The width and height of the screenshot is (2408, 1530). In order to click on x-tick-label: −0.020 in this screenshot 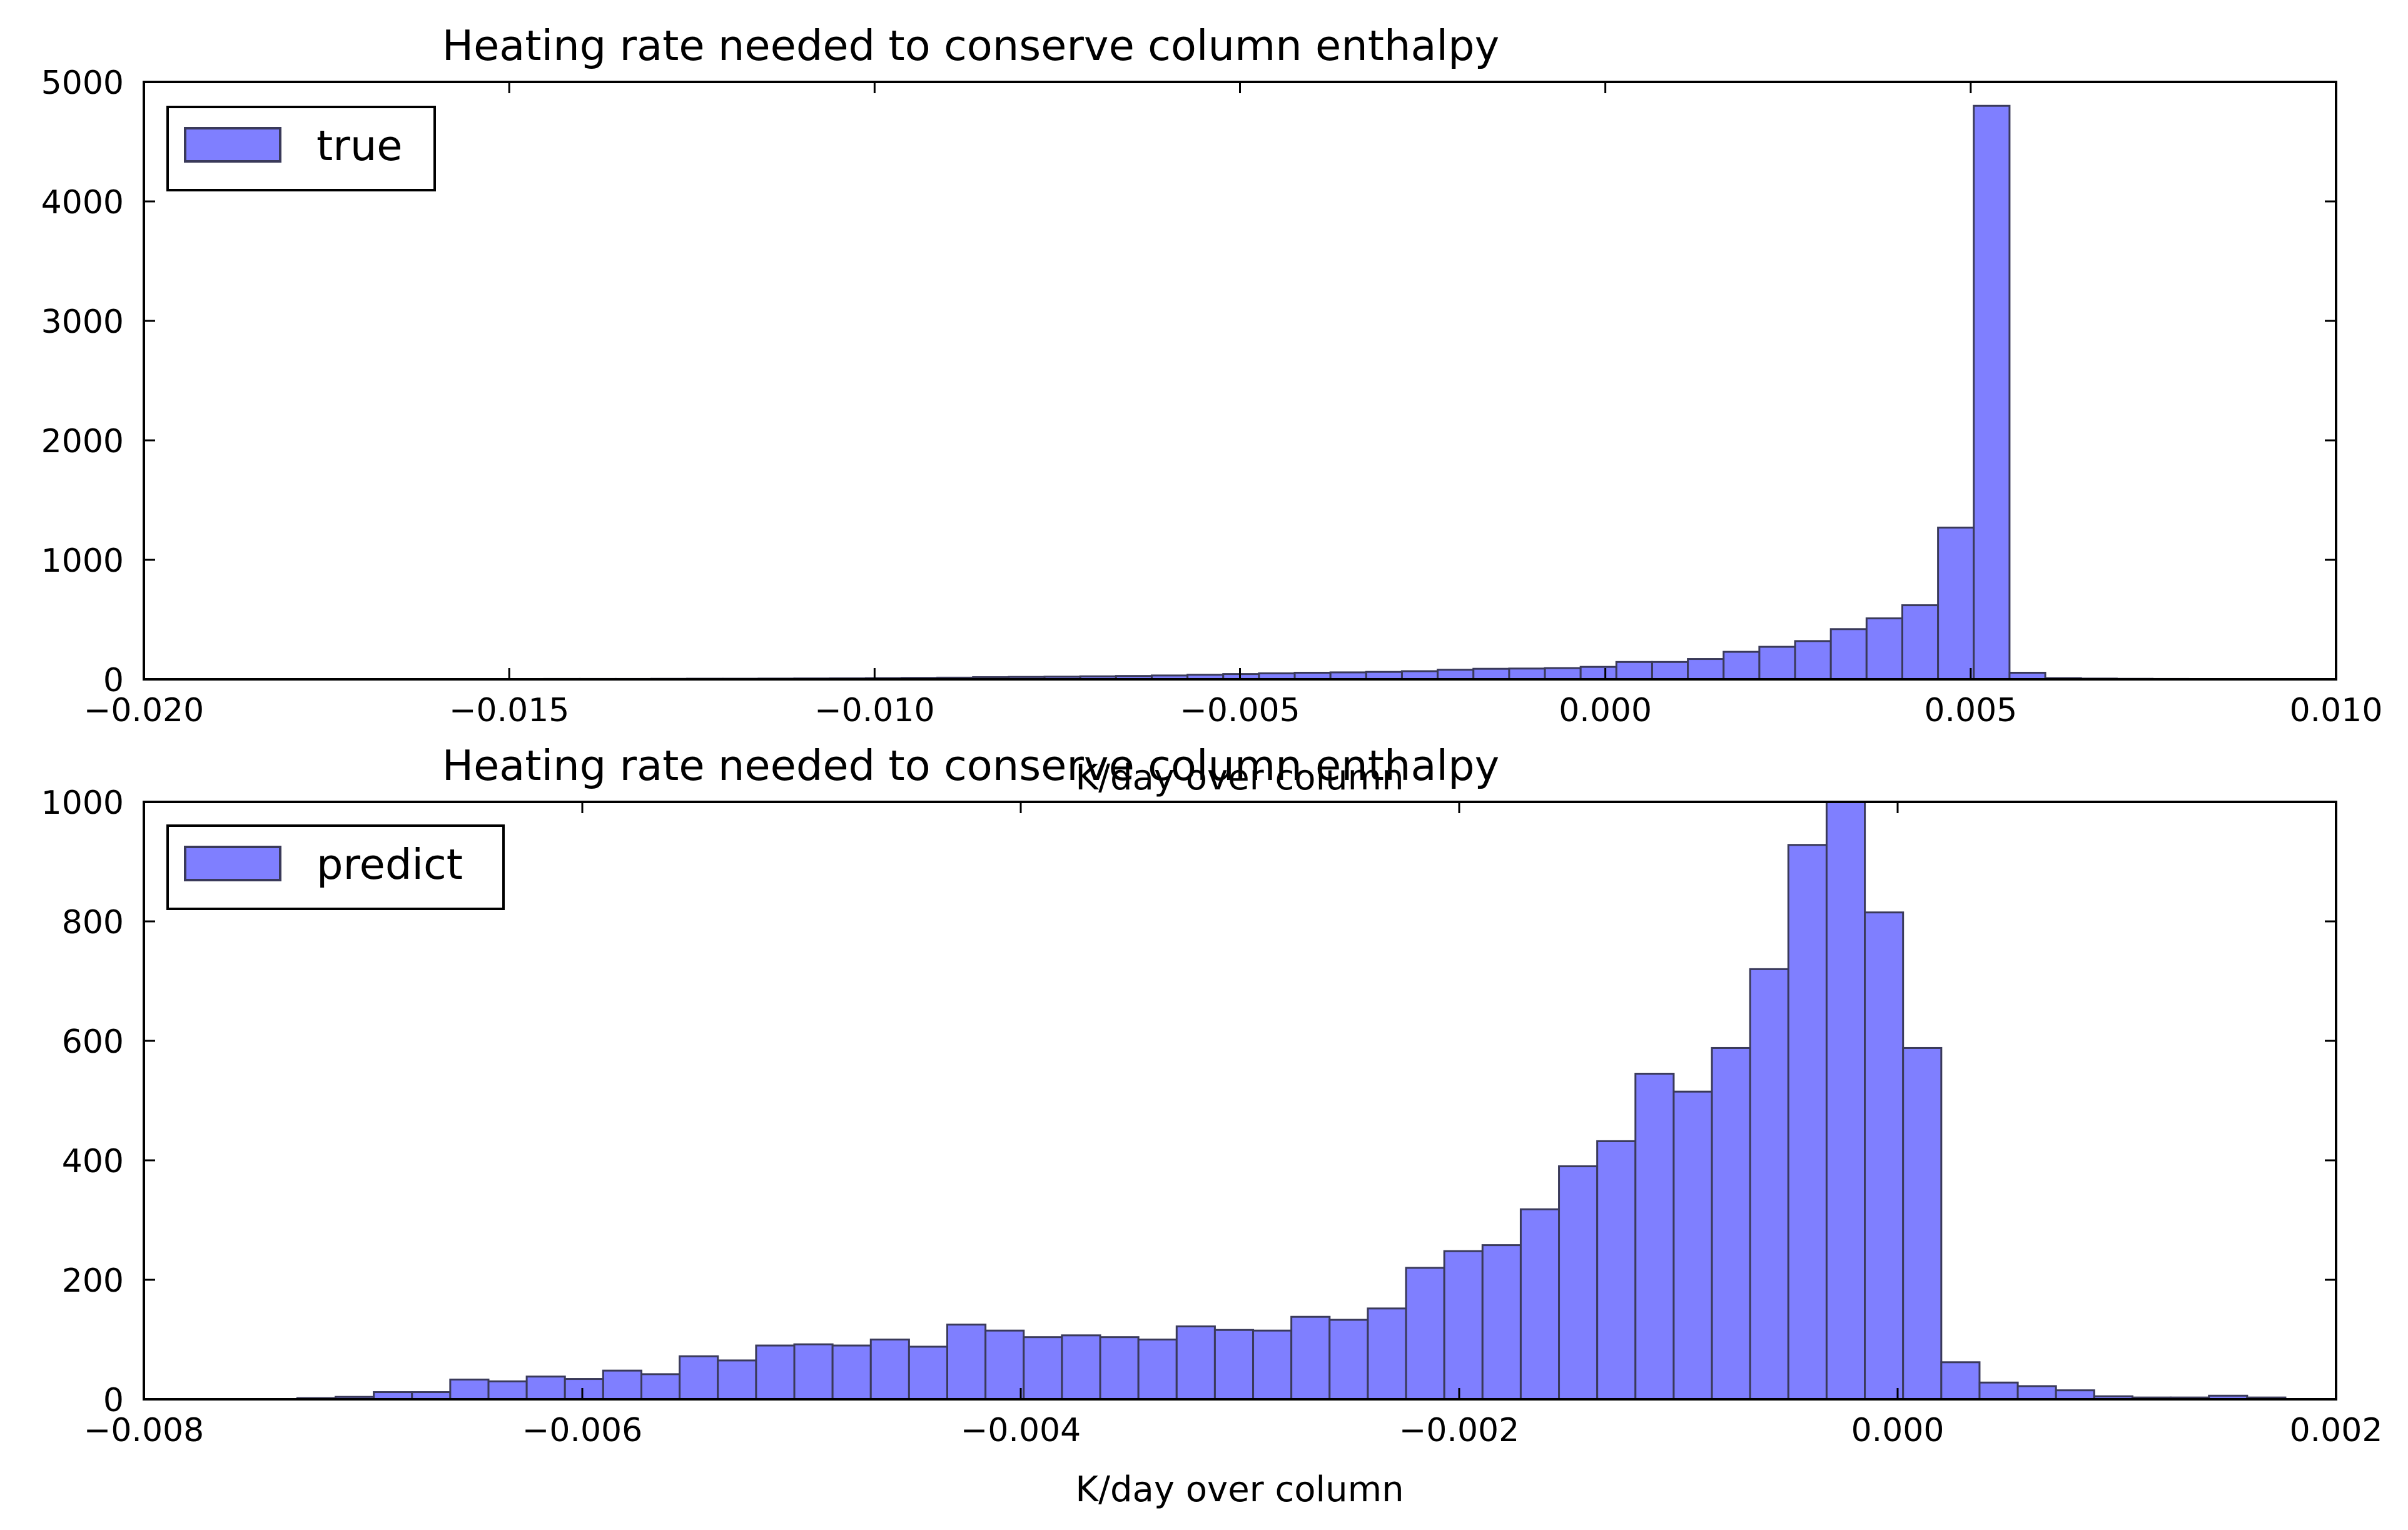, I will do `click(144, 710)`.